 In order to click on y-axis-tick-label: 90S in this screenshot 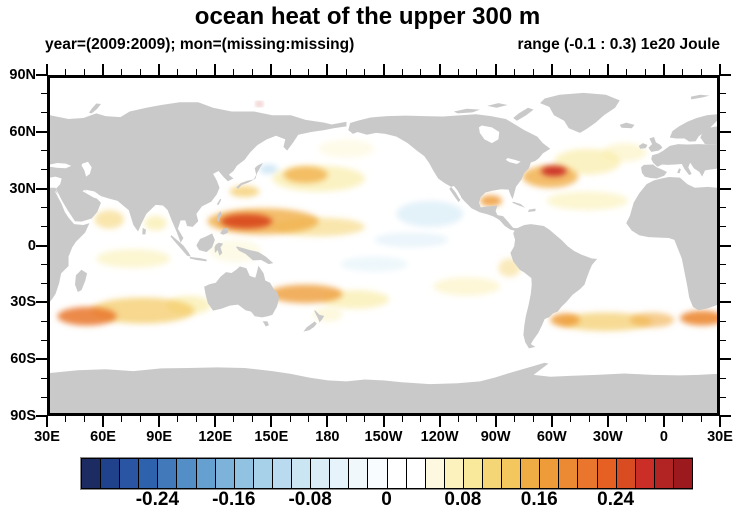, I will do `click(23, 416)`.